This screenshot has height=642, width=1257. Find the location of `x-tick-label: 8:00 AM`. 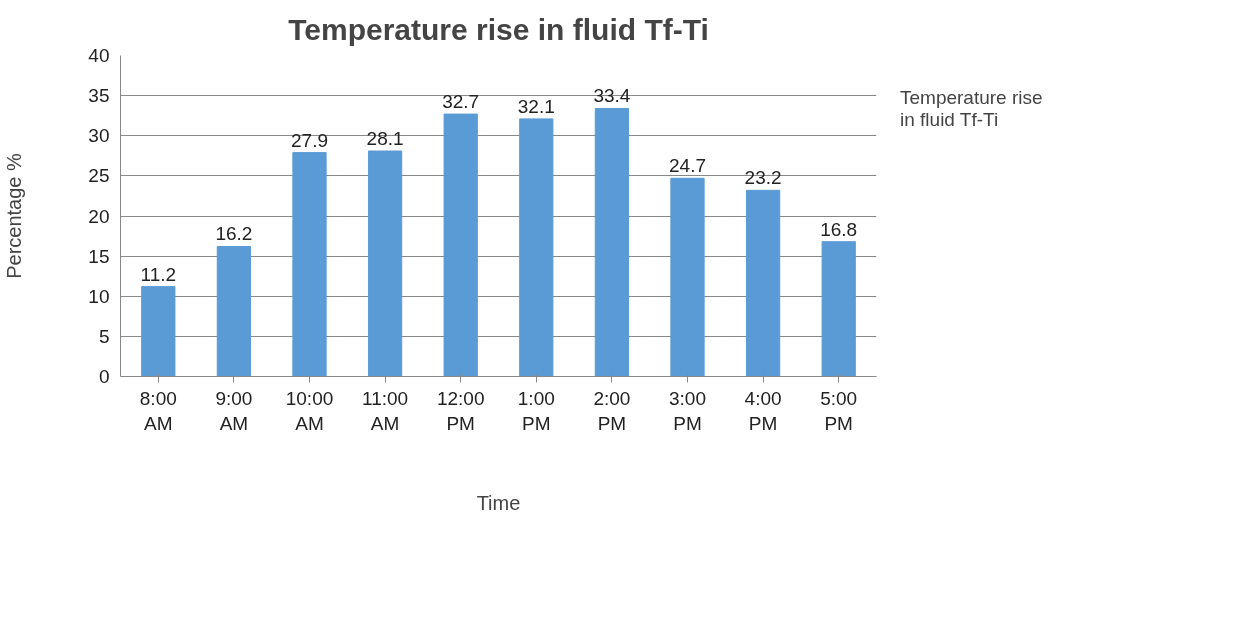

x-tick-label: 8:00 AM is located at coordinates (158, 410).